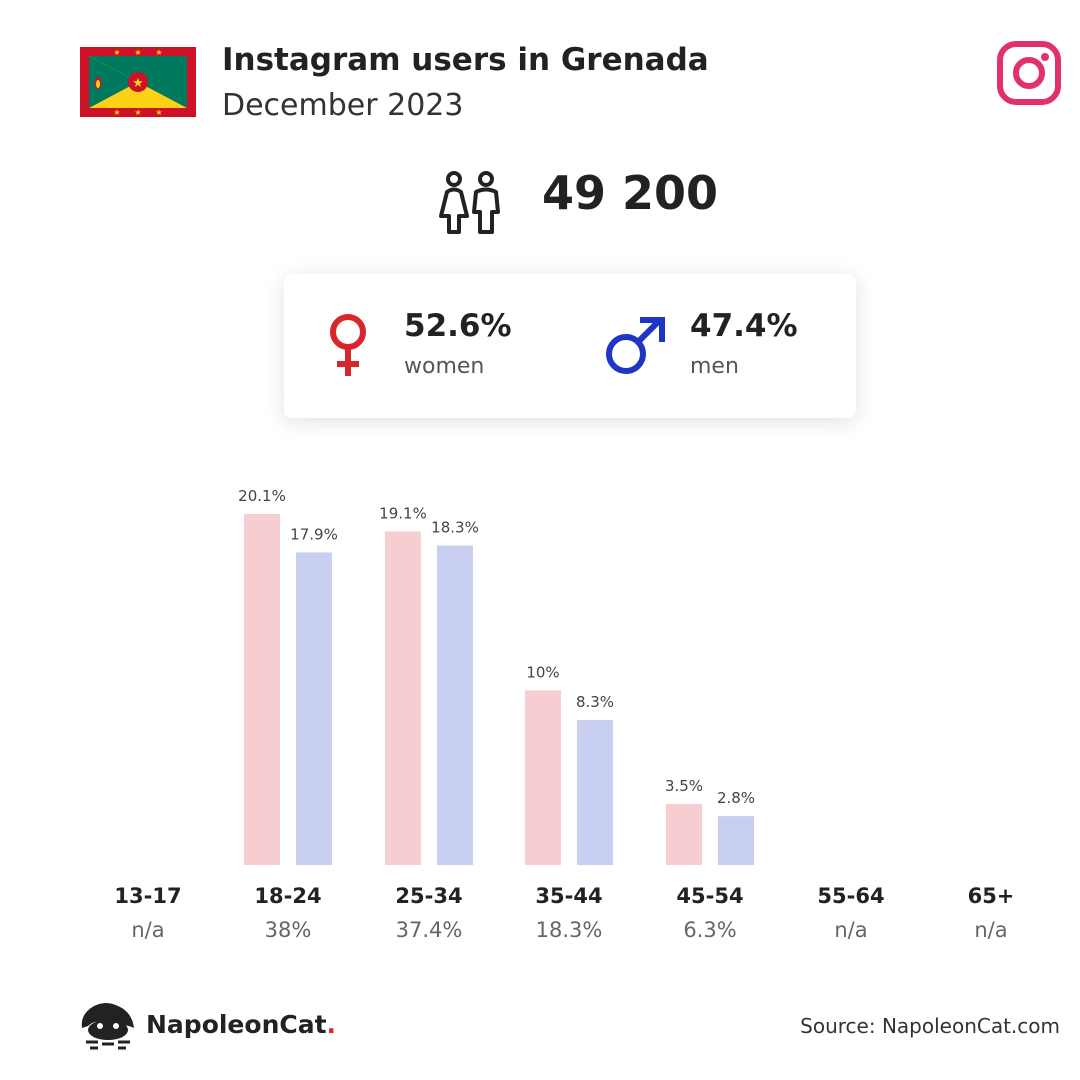  What do you see at coordinates (710, 930) in the screenshot?
I see `age-group-total: 6.3%` at bounding box center [710, 930].